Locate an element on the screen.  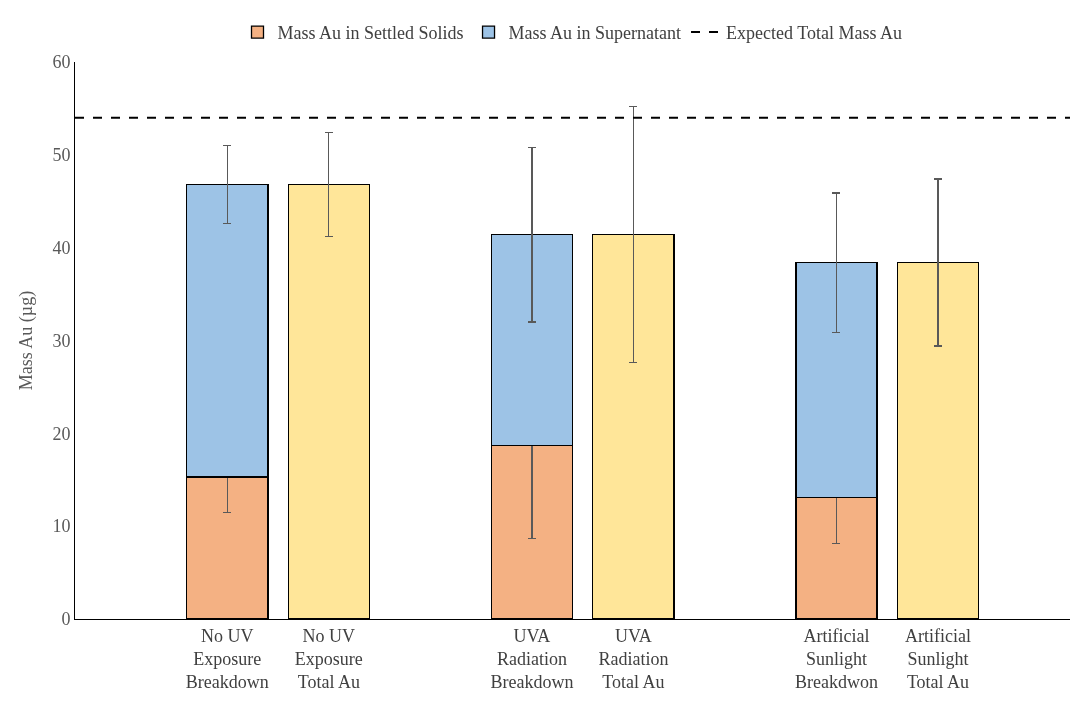
legend-label: Mass Au in Settled Solids is located at coordinates (370, 33).